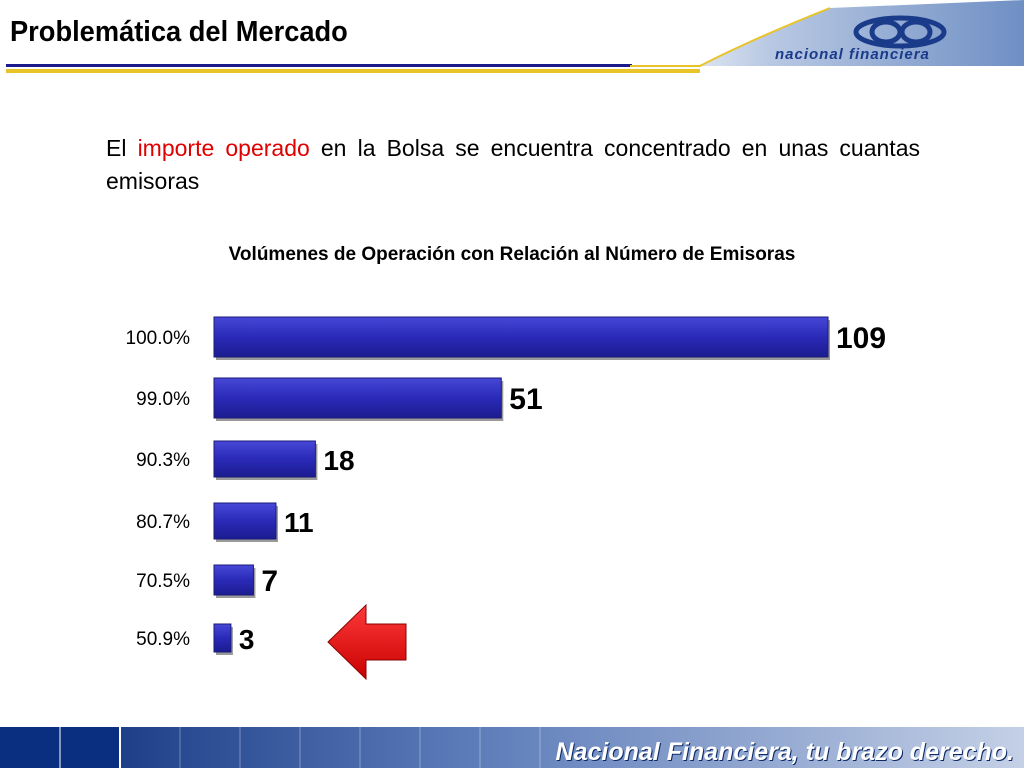  I want to click on bar-50.9%, so click(222, 638).